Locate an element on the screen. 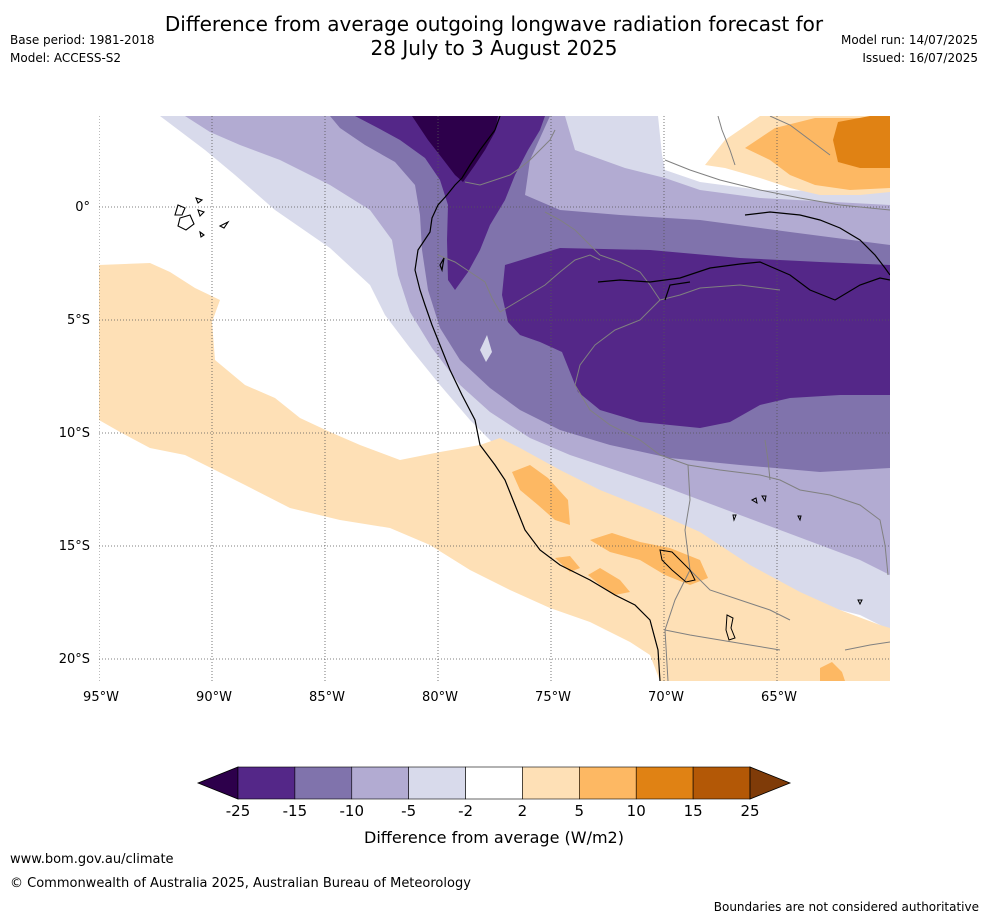  lon-label: 70°W is located at coordinates (666, 697).